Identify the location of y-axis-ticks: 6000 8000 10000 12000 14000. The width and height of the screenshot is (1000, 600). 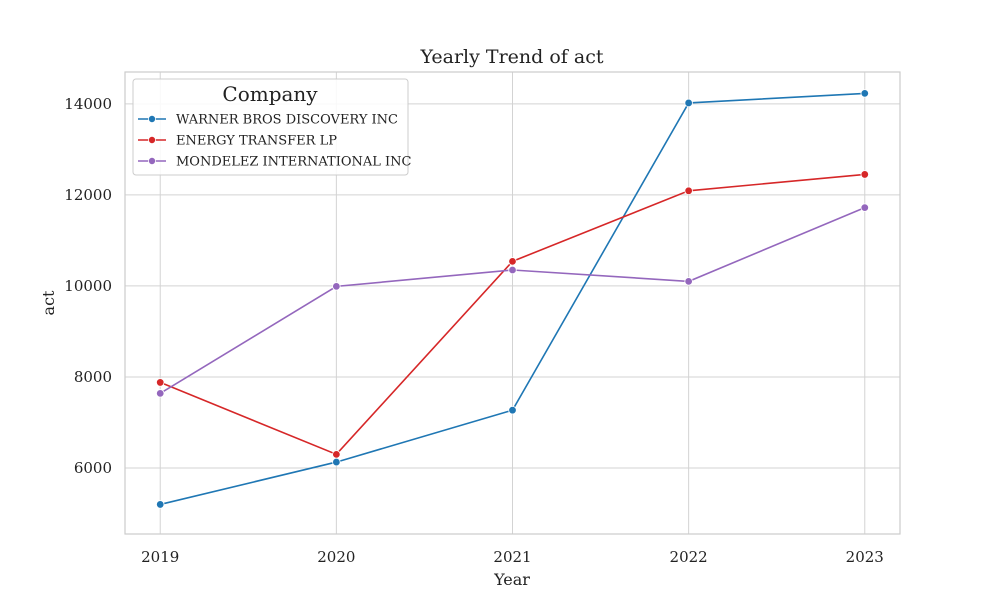
(88, 286).